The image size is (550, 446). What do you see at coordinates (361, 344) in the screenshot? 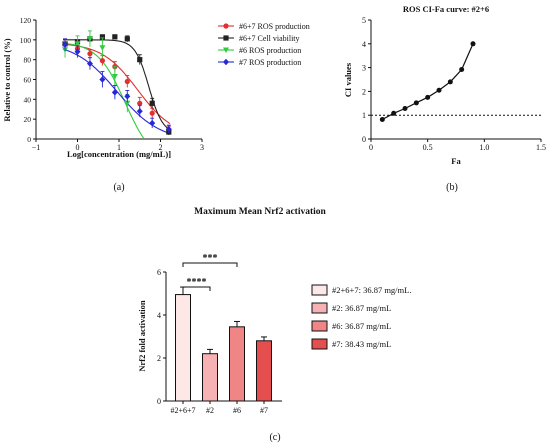
I see `panel-c-legend-label: #7: 38.43 mg/mL` at bounding box center [361, 344].